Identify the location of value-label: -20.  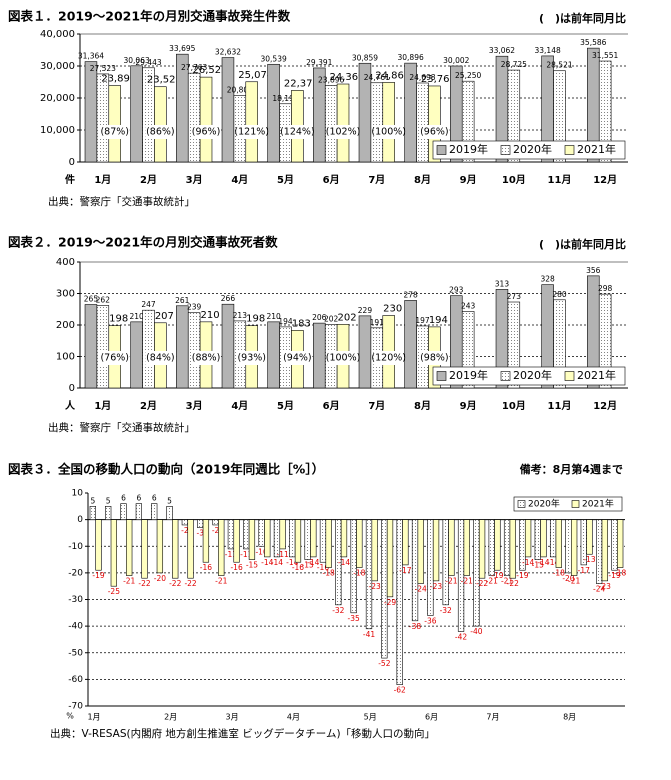
(160, 578).